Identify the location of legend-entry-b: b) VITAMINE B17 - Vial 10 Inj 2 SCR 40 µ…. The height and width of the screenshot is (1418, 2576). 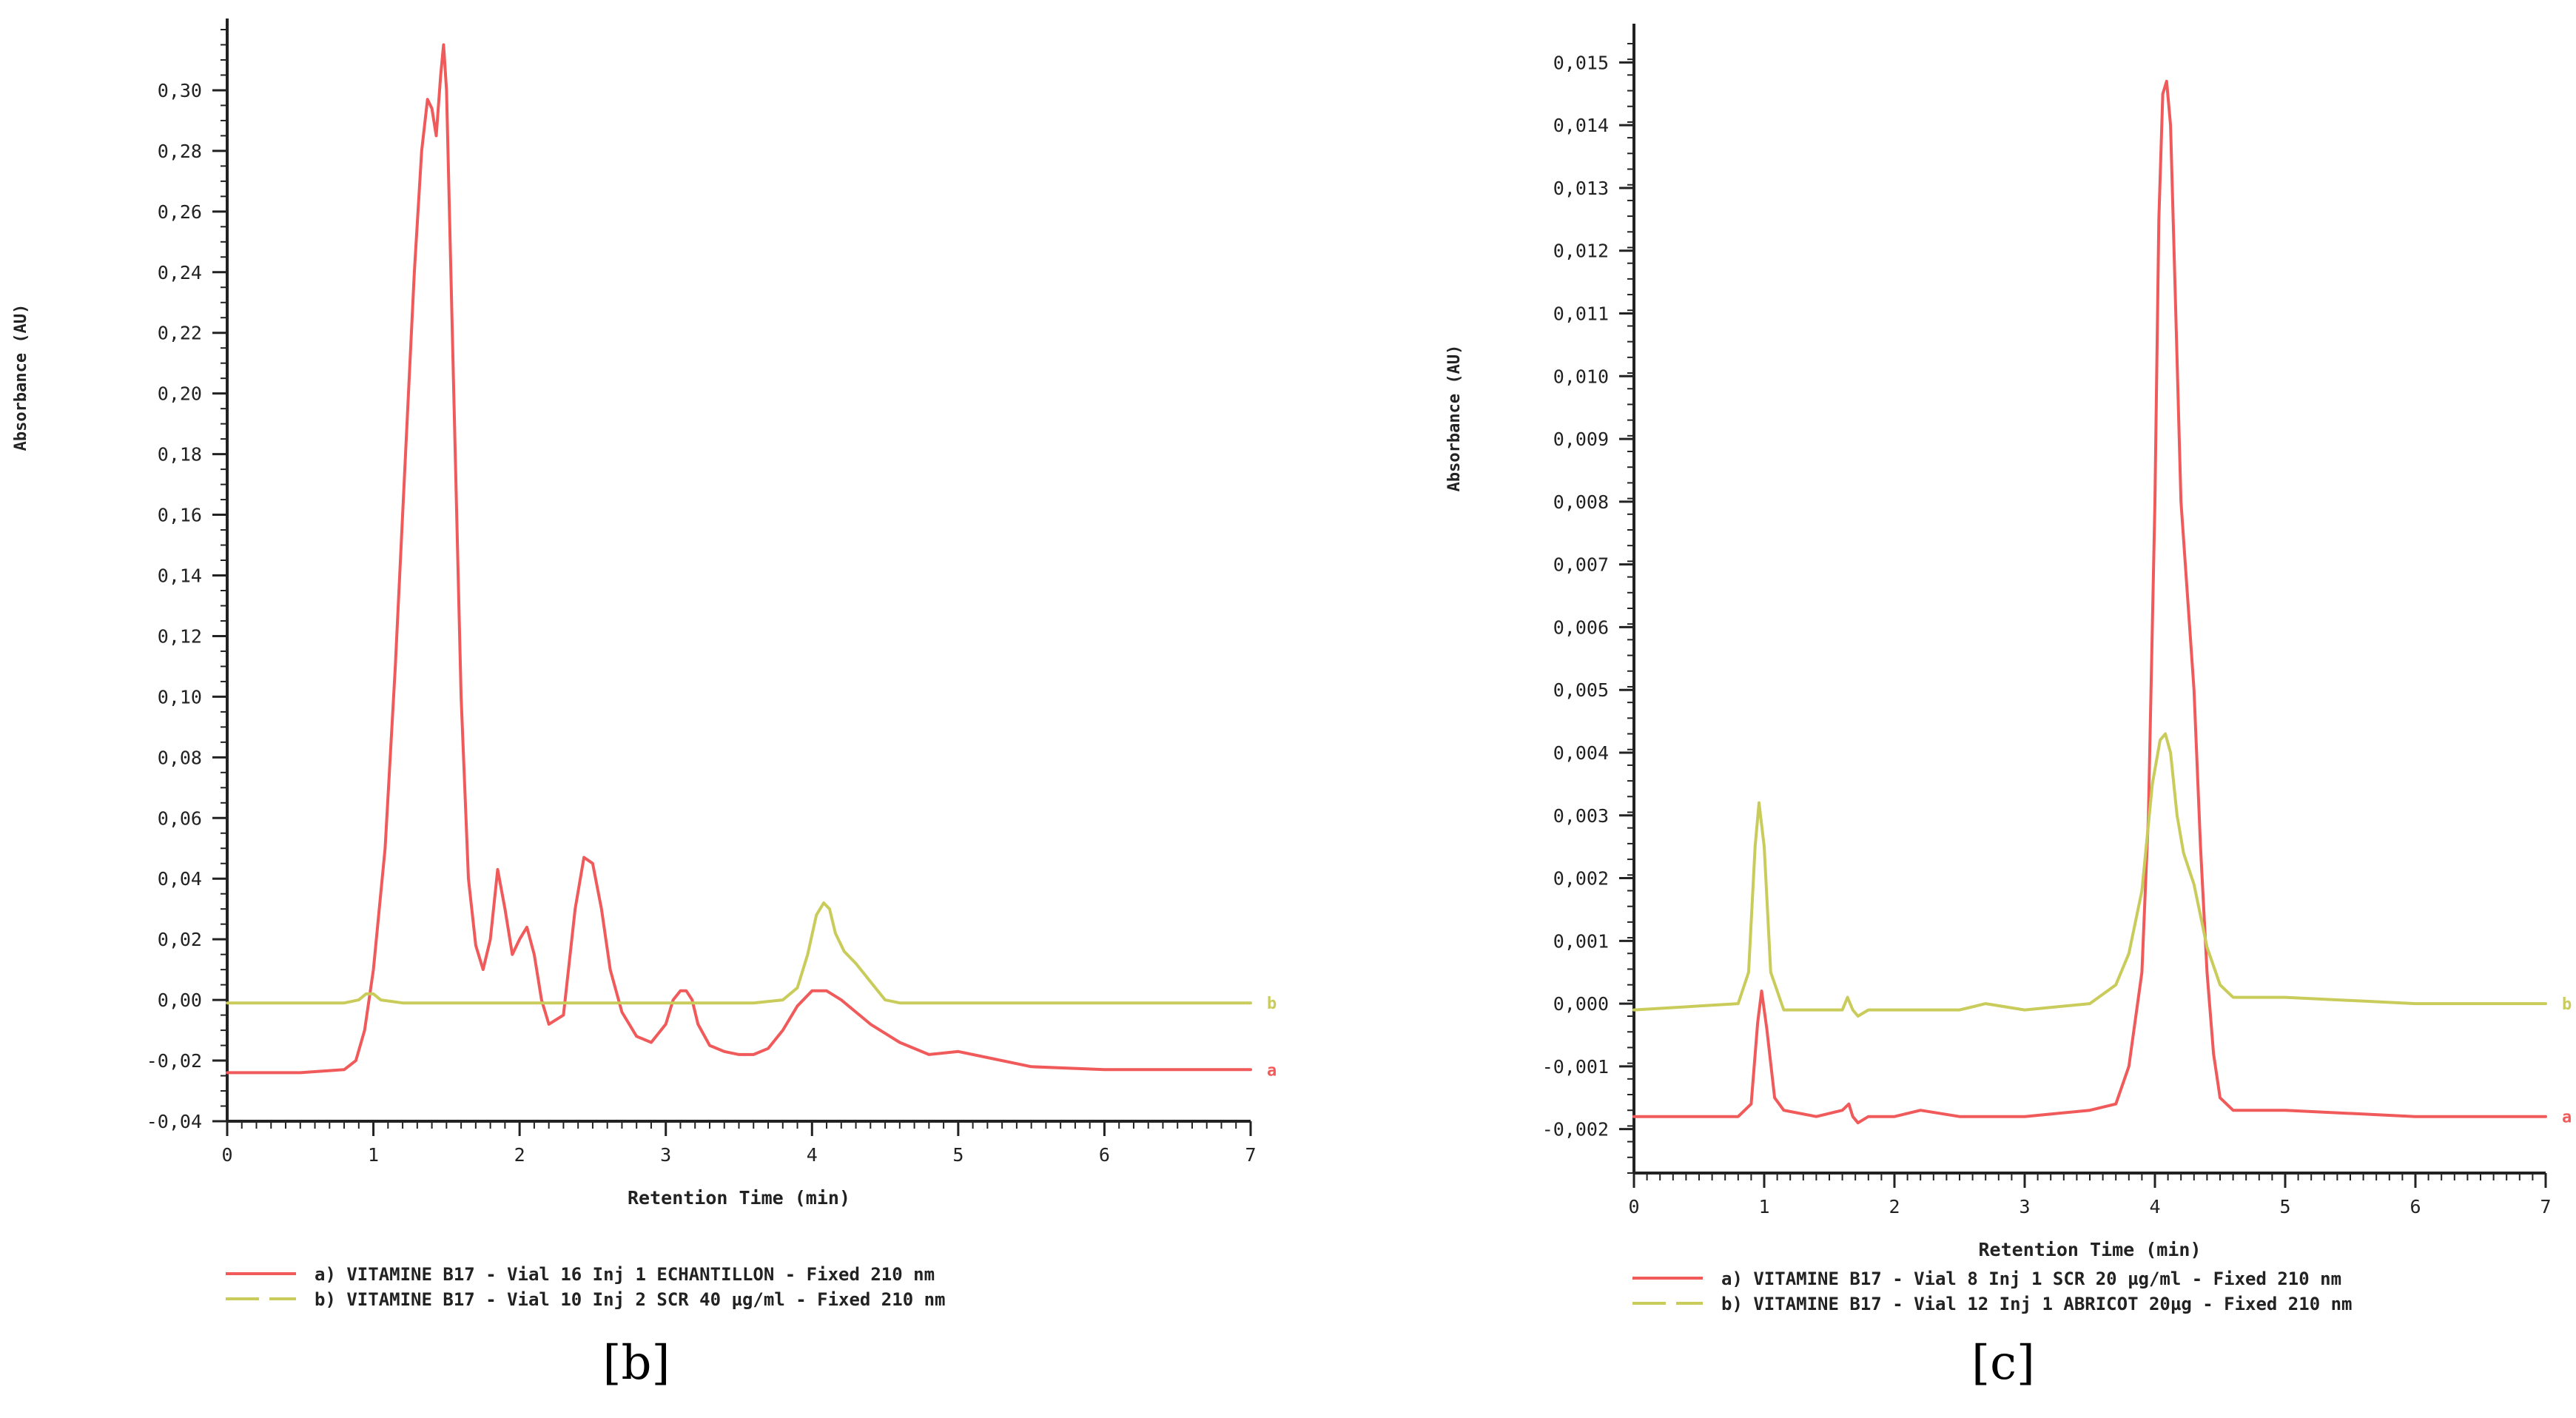
(630, 1299).